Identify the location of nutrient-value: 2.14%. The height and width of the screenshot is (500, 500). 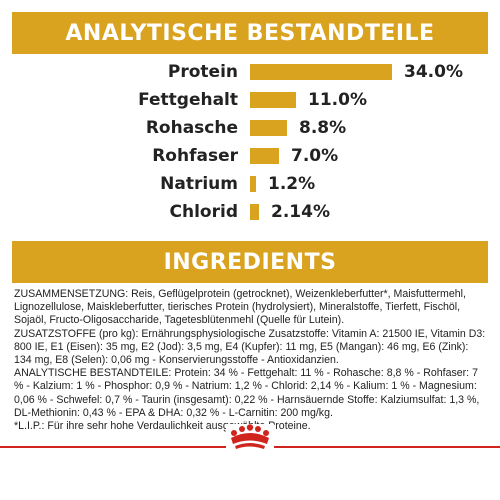
(300, 212).